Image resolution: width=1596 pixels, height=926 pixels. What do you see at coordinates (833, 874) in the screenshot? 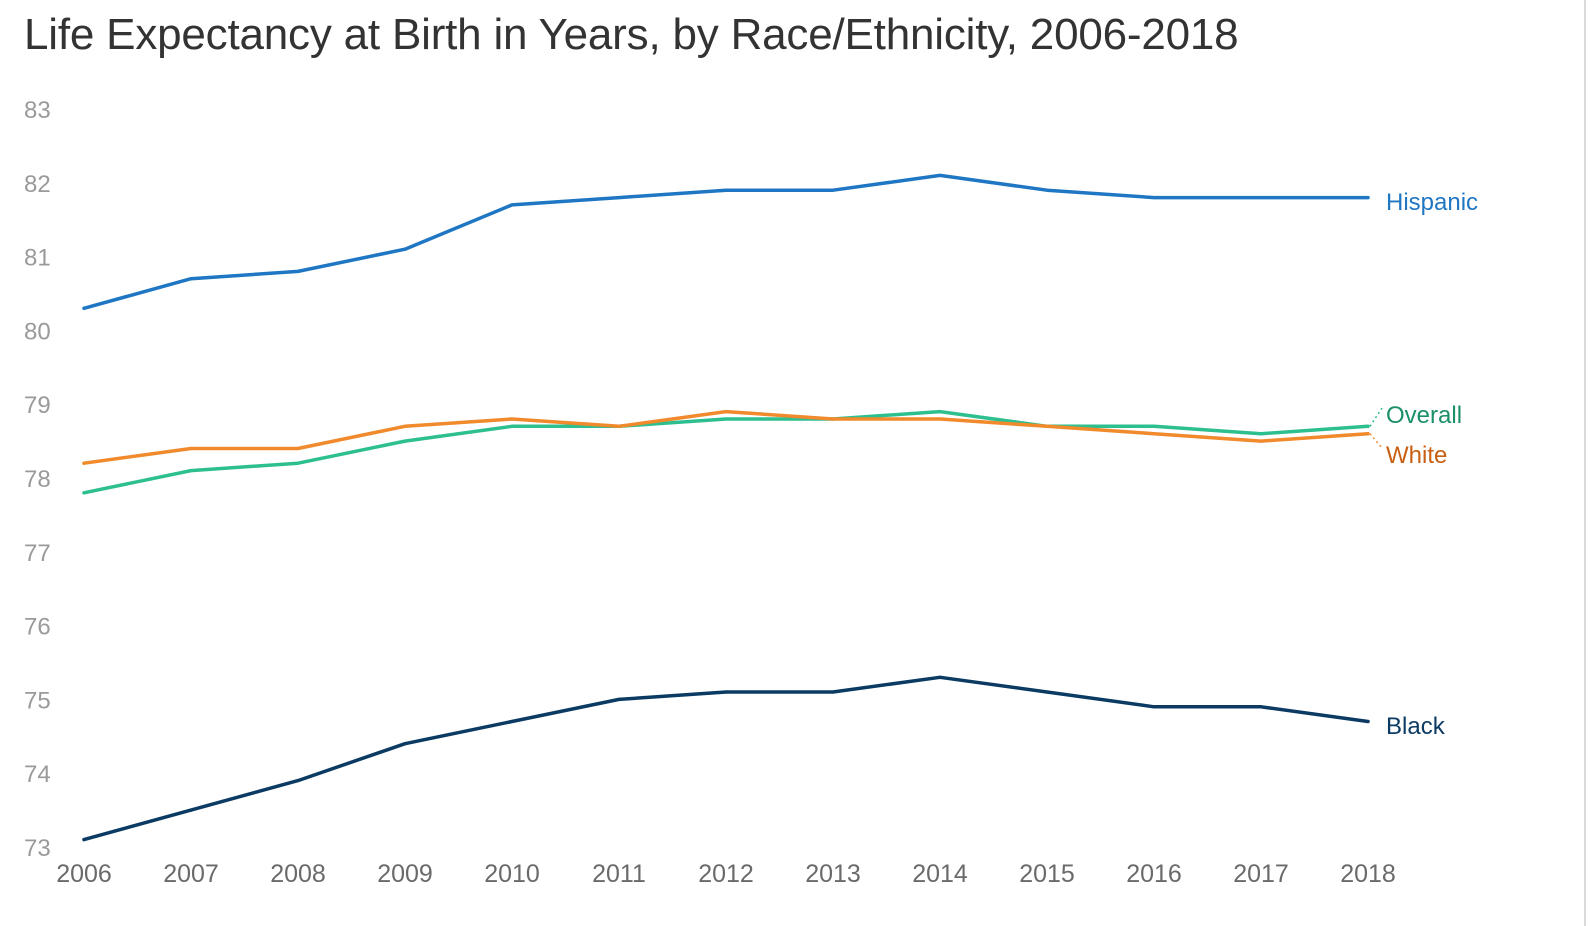
I see `x-tick-label: 2013` at bounding box center [833, 874].